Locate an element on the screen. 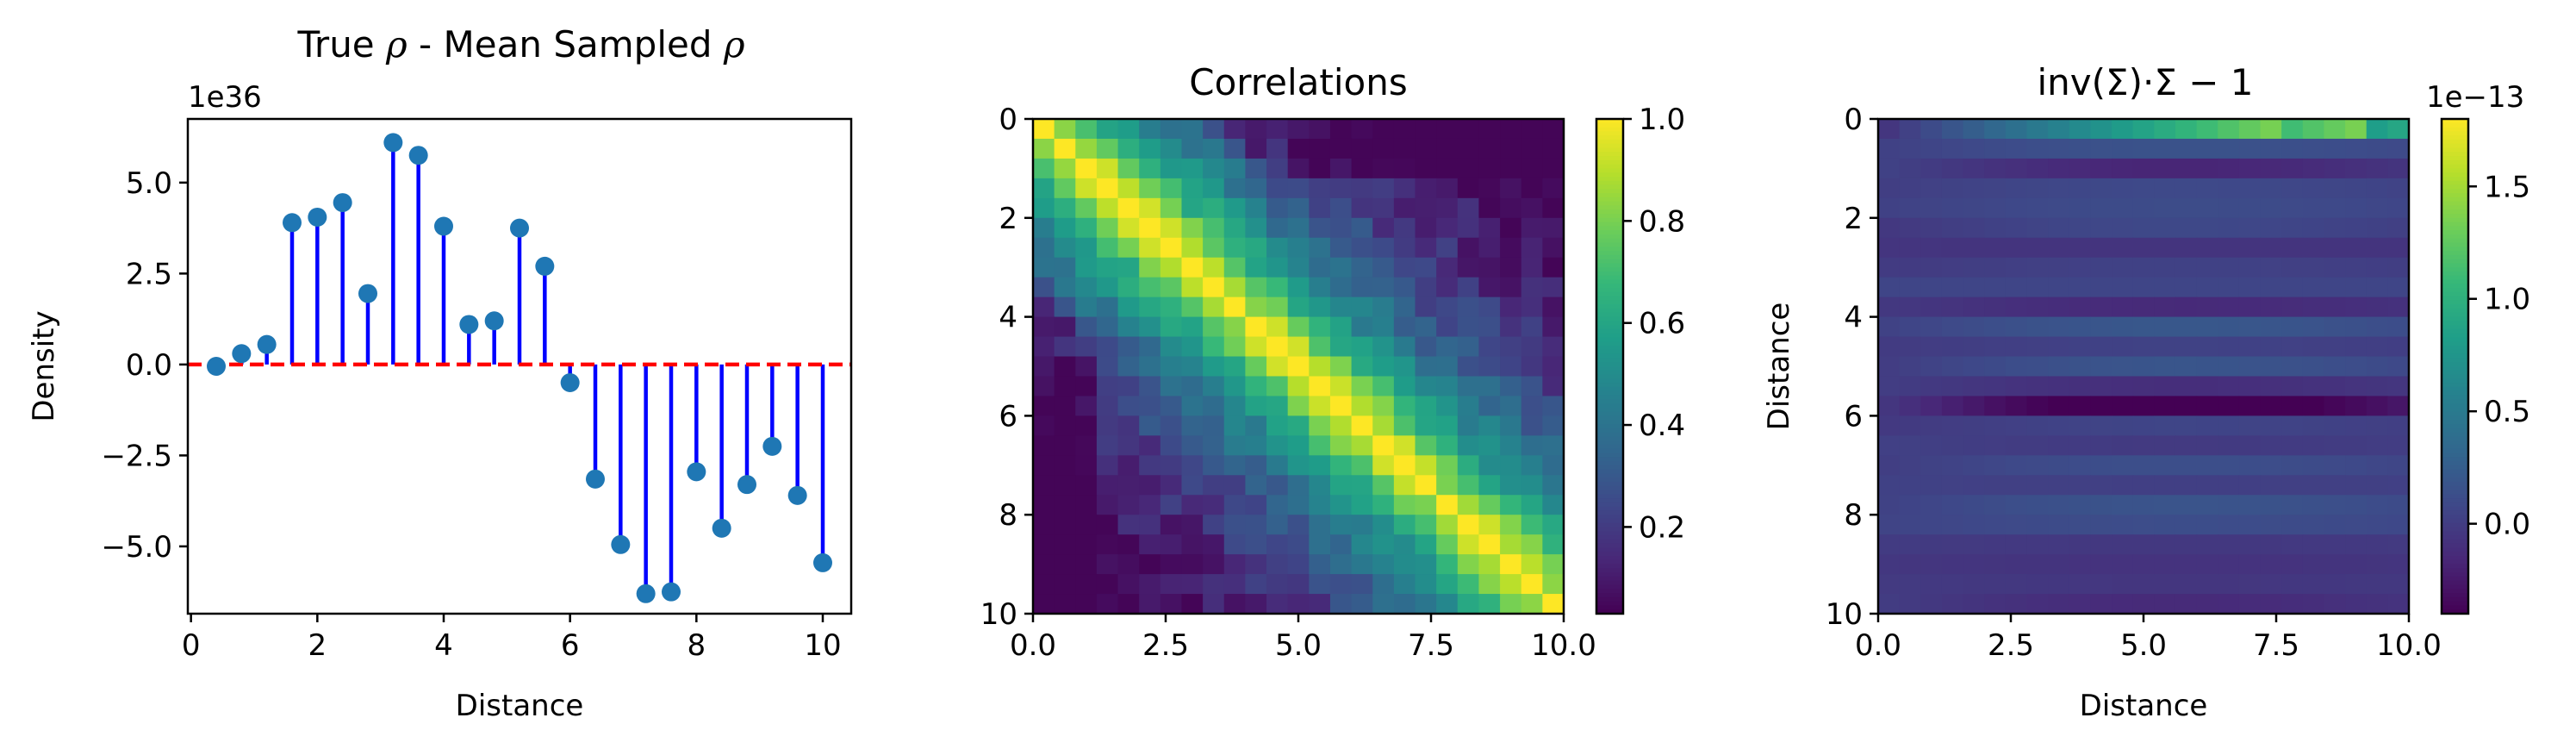 This screenshot has width=2576, height=749. correlations-colorbar-tick-label: 0.8 is located at coordinates (1662, 221).